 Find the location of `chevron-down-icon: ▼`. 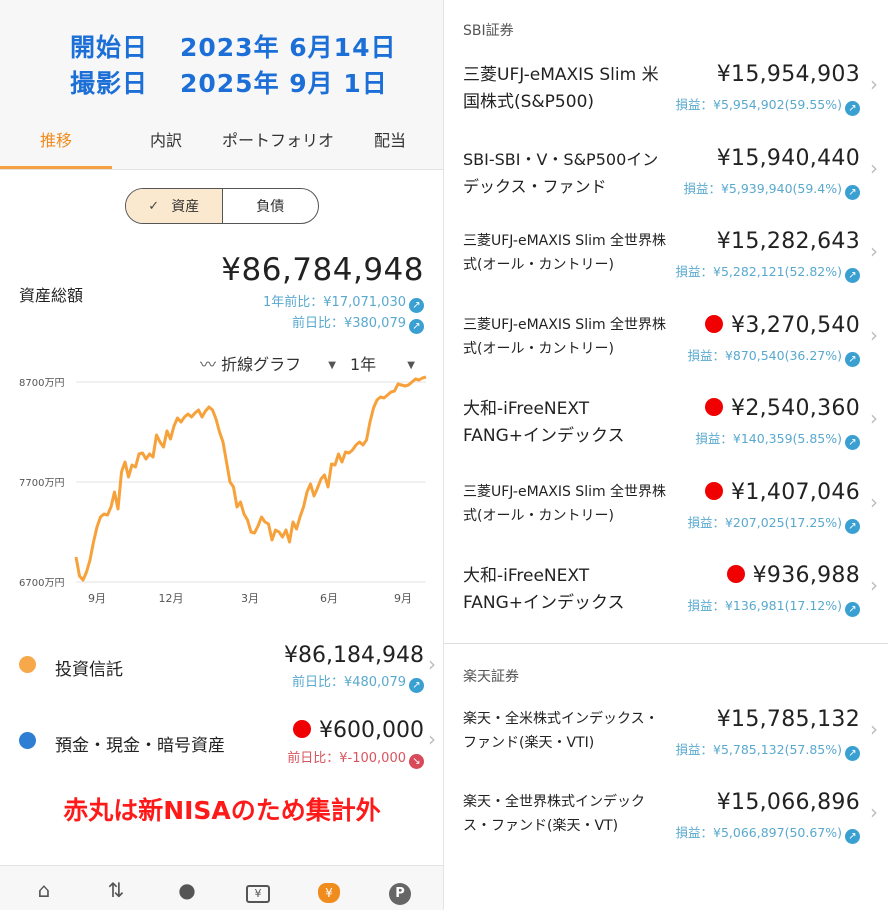

chevron-down-icon: ▼ is located at coordinates (411, 365).